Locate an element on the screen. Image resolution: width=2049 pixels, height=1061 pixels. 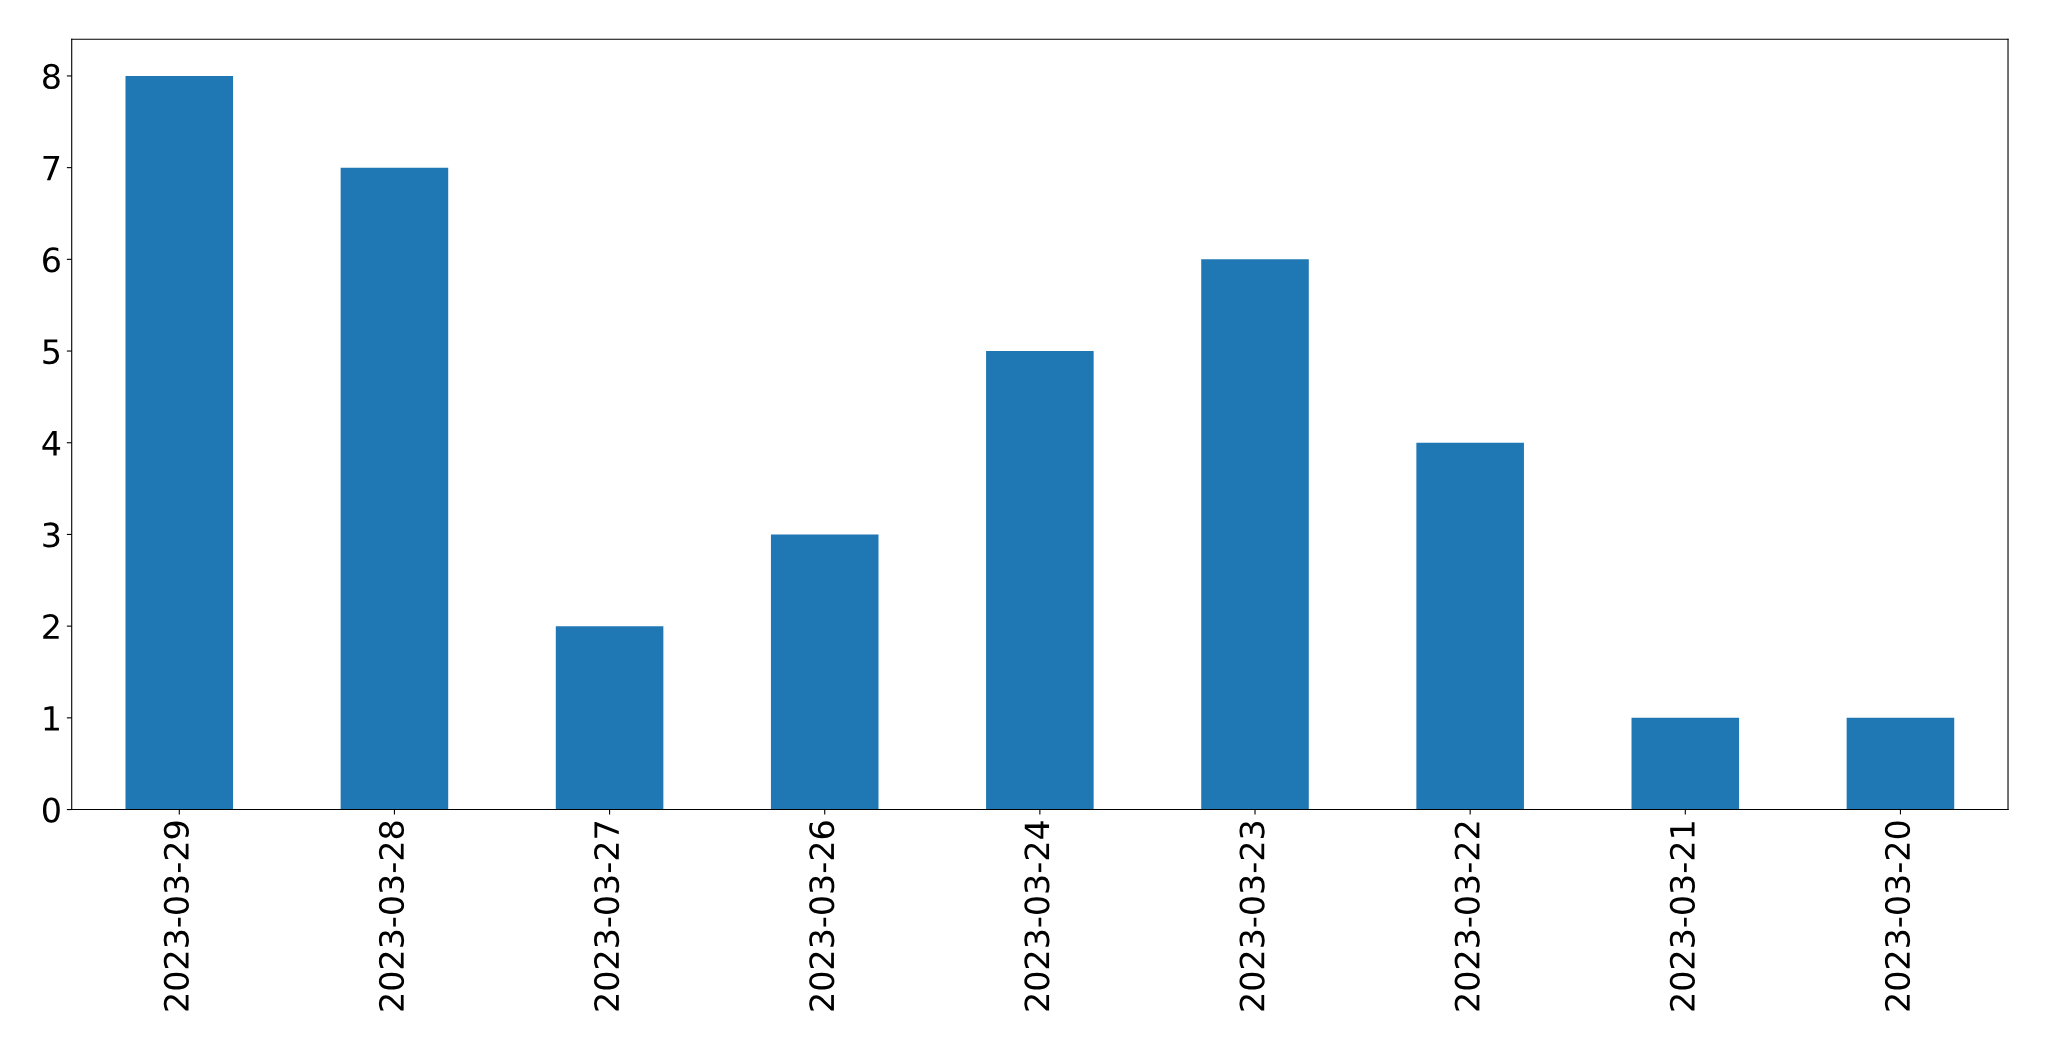
y-tick-label: 7 is located at coordinates (51, 168).